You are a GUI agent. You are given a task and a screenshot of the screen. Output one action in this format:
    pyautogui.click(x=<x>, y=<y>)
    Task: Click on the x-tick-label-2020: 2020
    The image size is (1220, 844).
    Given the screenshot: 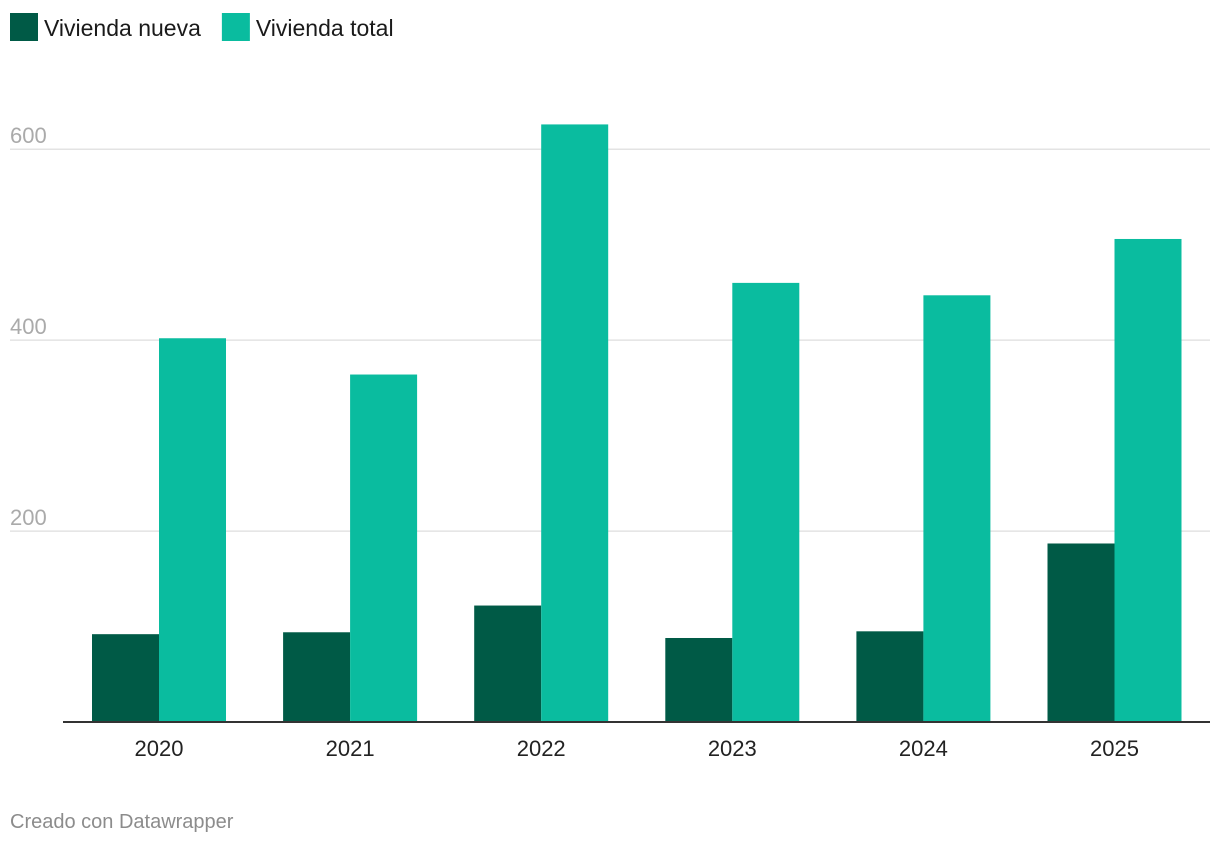 What is the action you would take?
    pyautogui.click(x=159, y=748)
    